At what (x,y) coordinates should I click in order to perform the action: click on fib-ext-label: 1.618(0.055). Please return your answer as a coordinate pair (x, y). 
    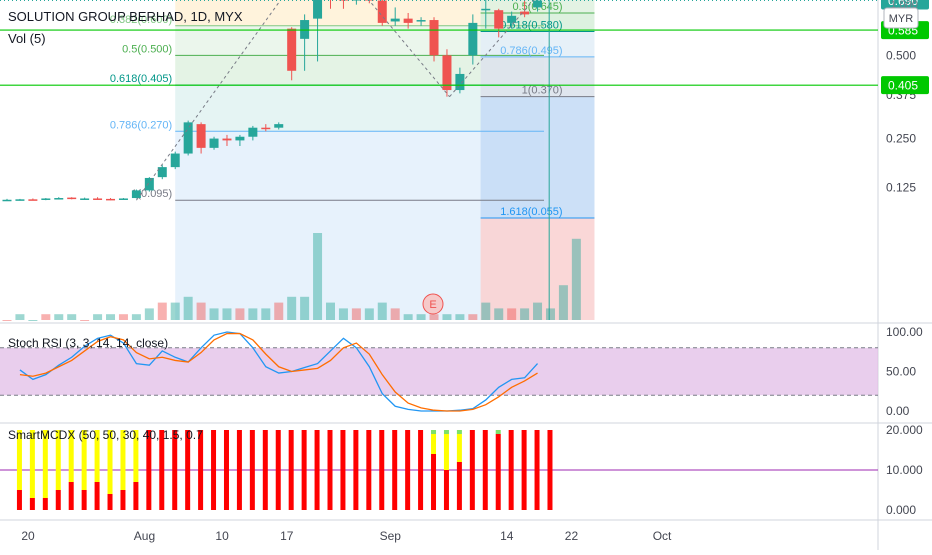
    Looking at the image, I should click on (531, 212).